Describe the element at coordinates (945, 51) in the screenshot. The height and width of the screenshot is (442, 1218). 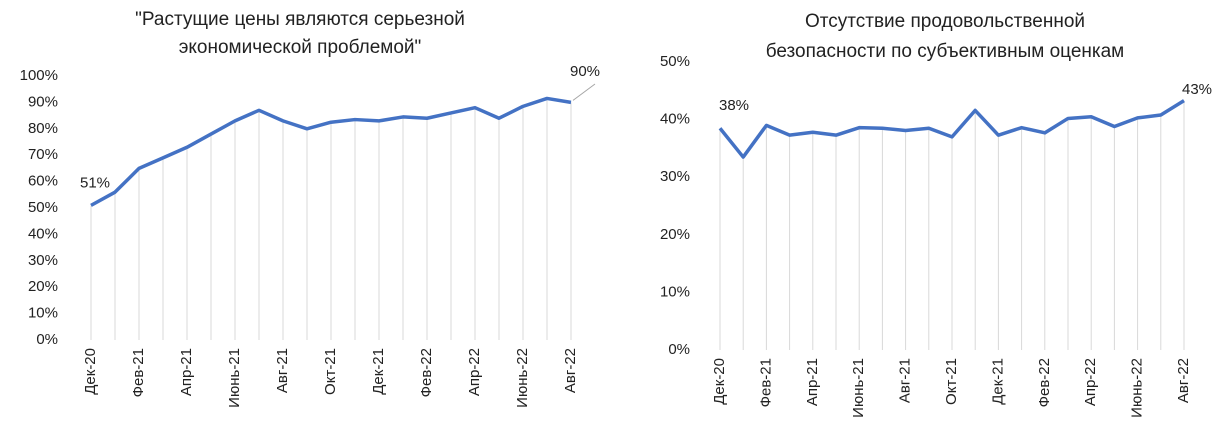
I see `chart-title: безопасности по субъективным оценкам` at that location.